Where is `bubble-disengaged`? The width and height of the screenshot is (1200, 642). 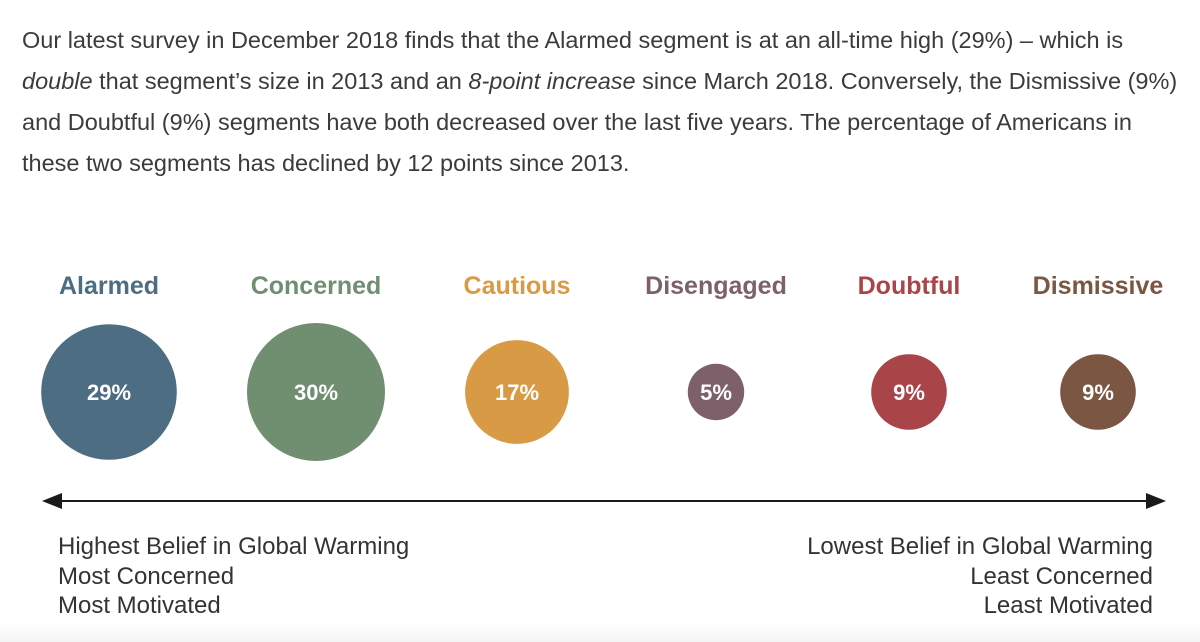 bubble-disengaged is located at coordinates (716, 392).